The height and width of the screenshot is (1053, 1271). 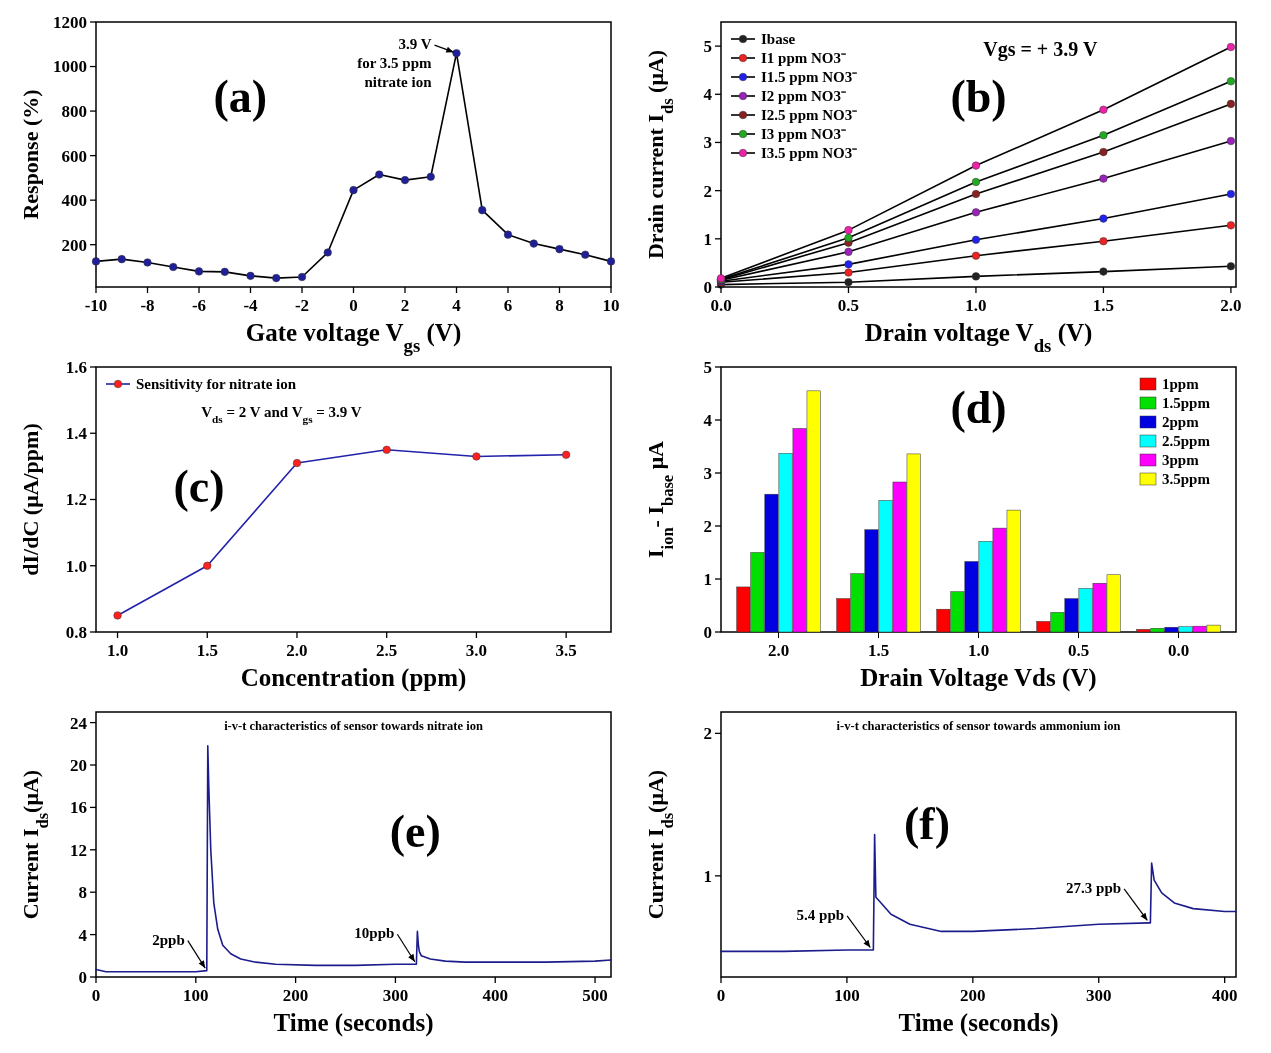 I want to click on line-series, so click(x=353, y=859).